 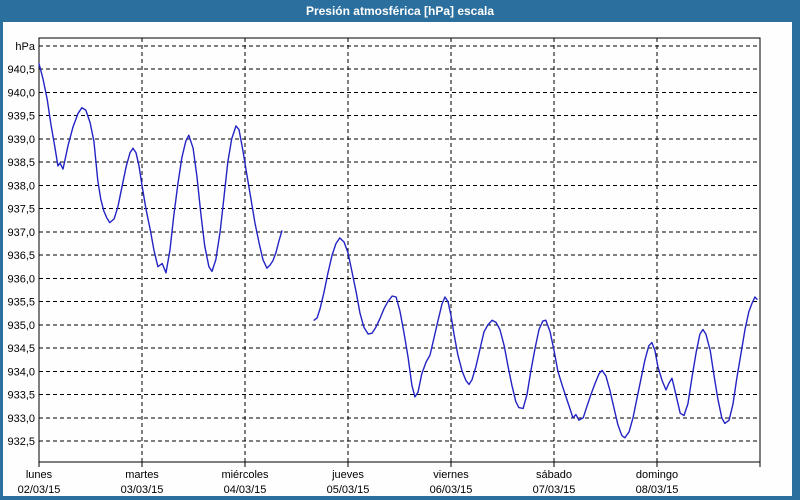 I want to click on y-tick-label: 938,0, so click(x=21, y=186).